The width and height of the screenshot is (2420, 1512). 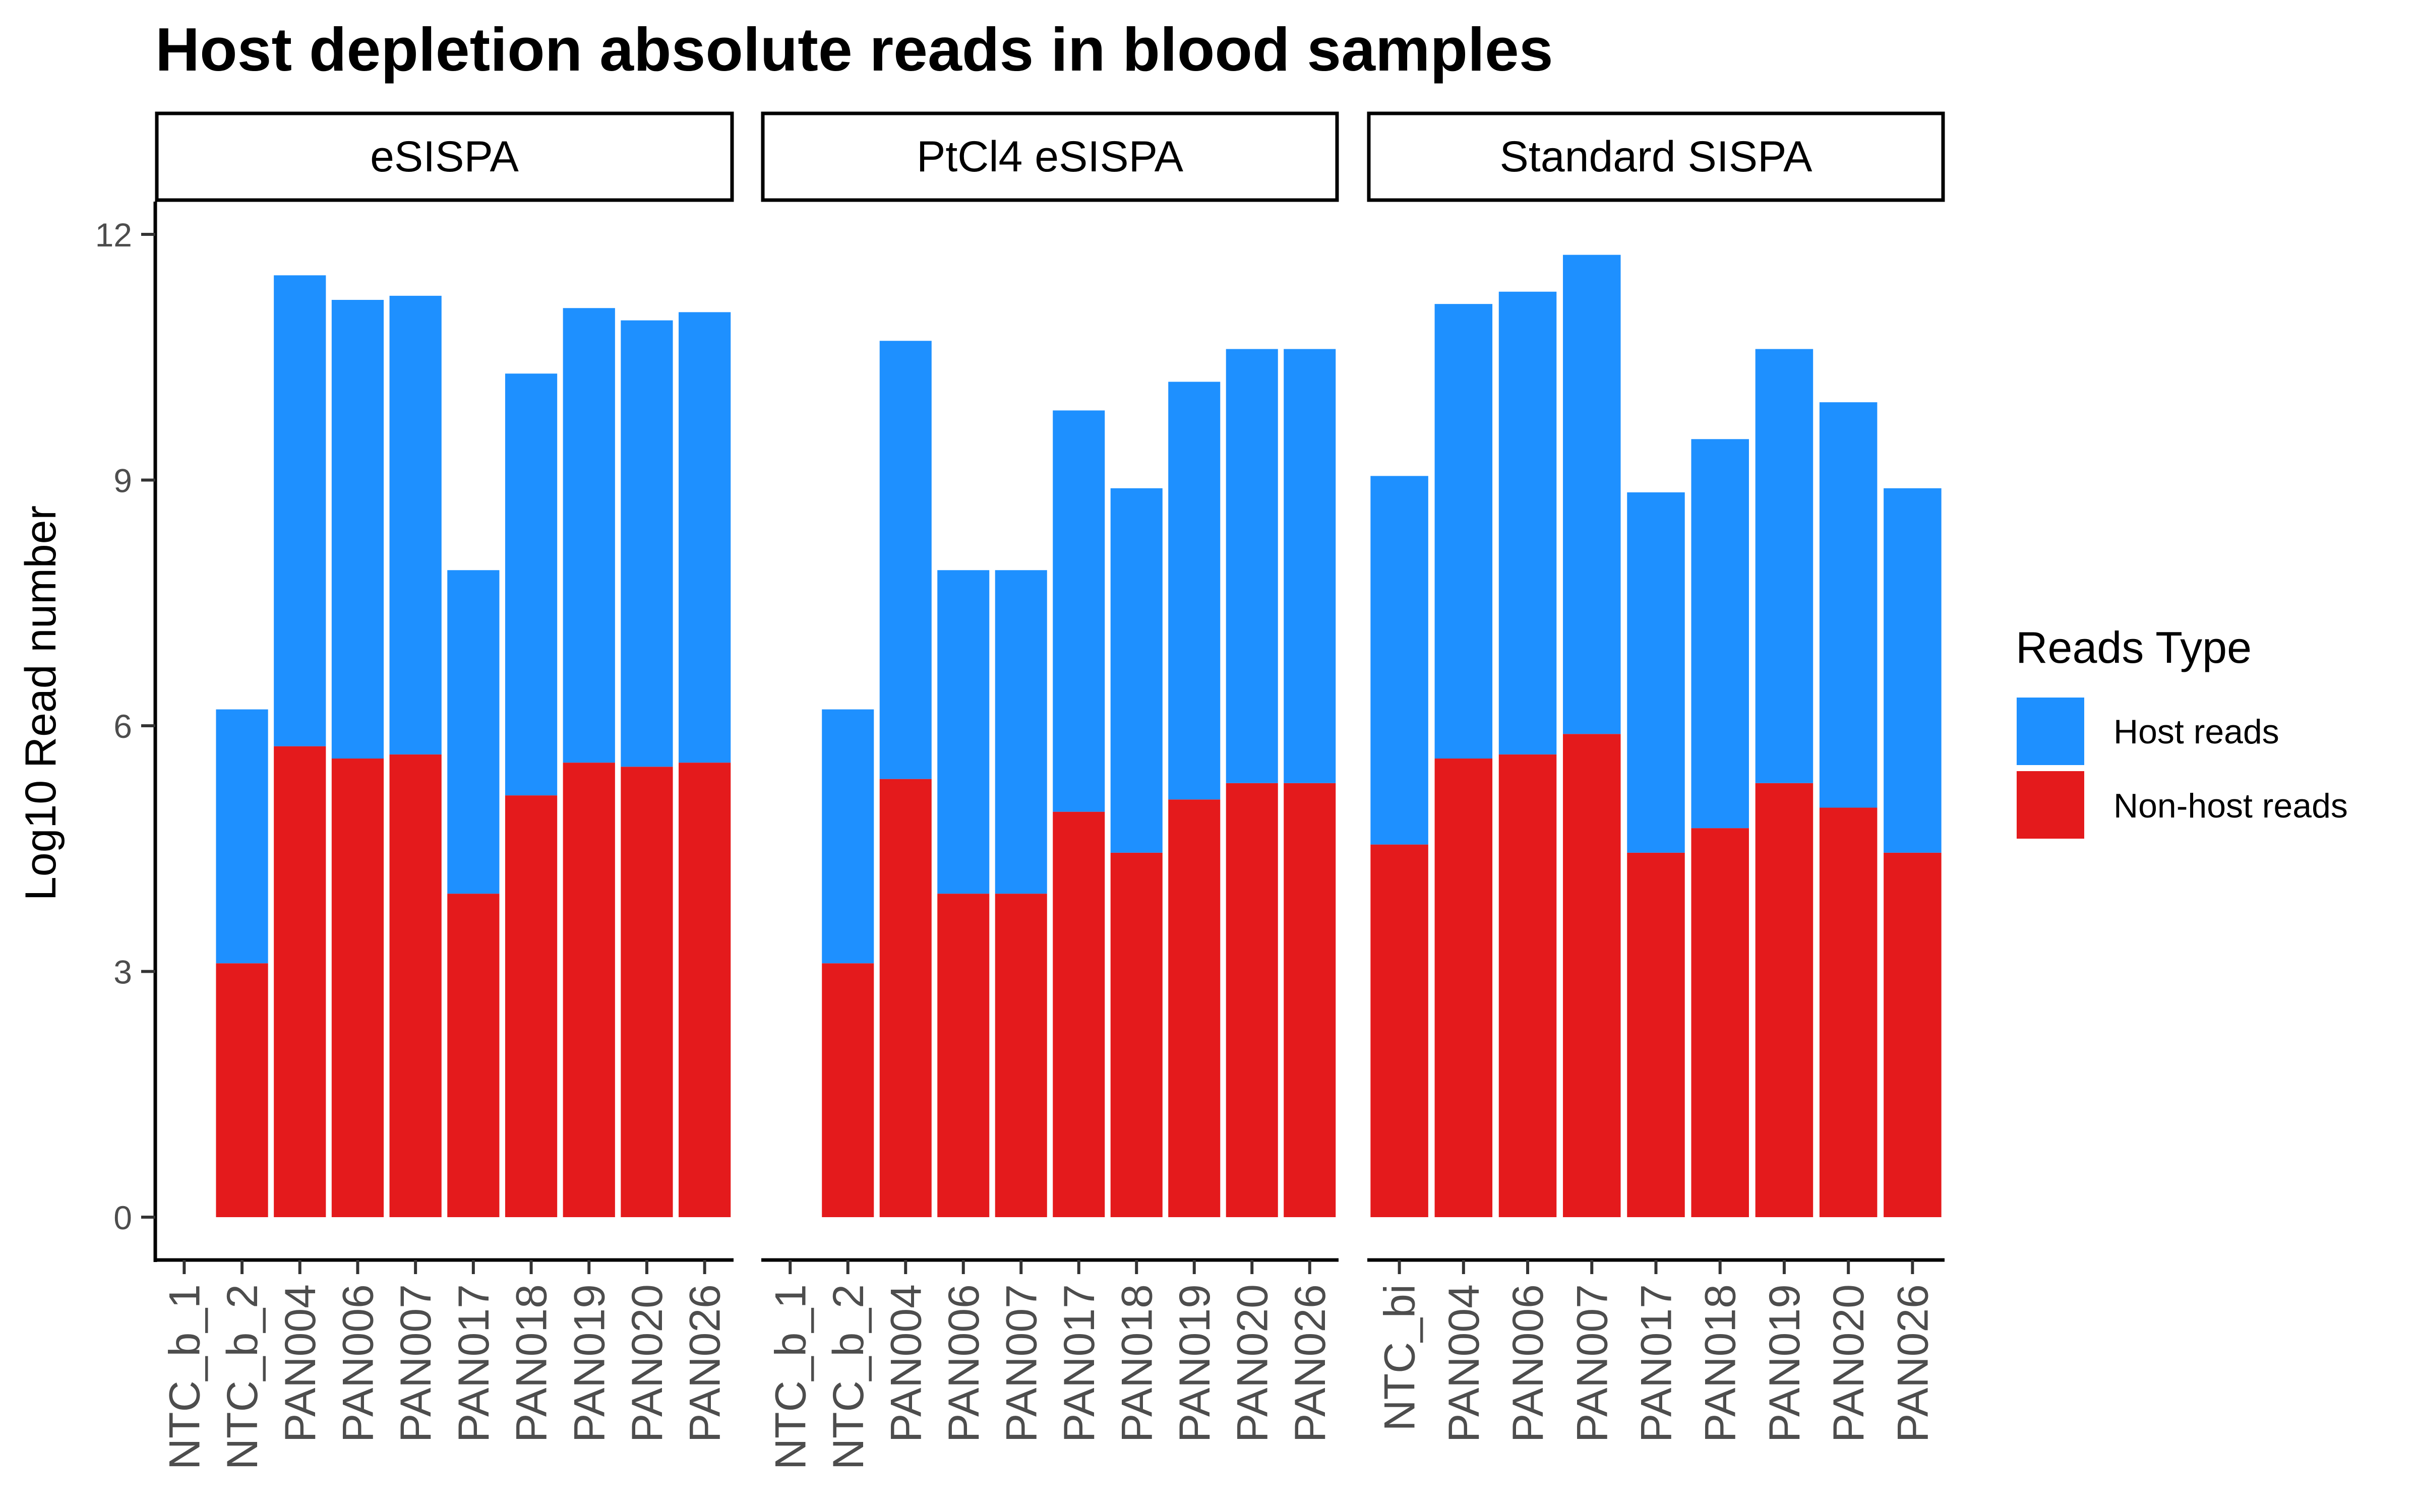 I want to click on y-axis-title: Log10 Read number, so click(x=41, y=704).